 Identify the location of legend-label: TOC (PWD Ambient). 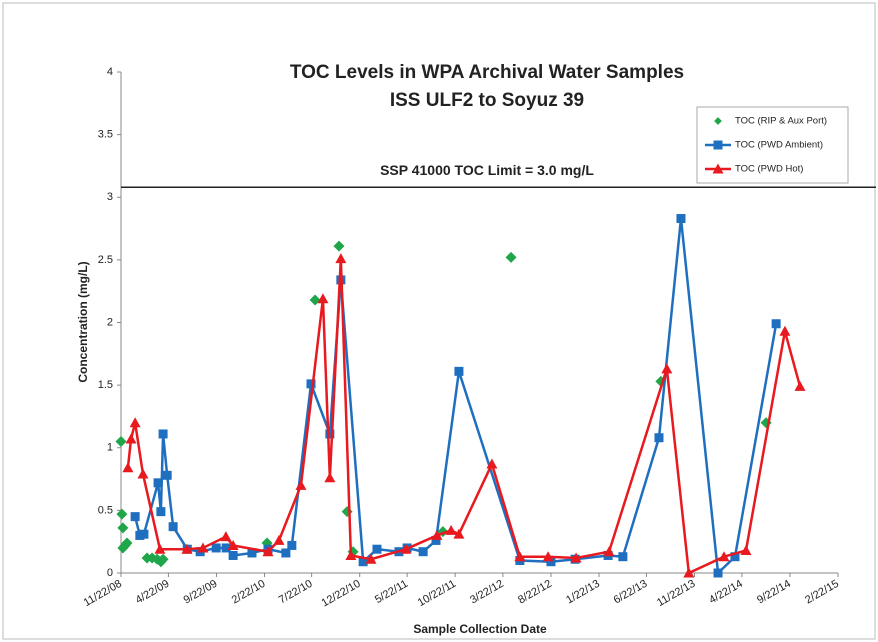
(779, 145).